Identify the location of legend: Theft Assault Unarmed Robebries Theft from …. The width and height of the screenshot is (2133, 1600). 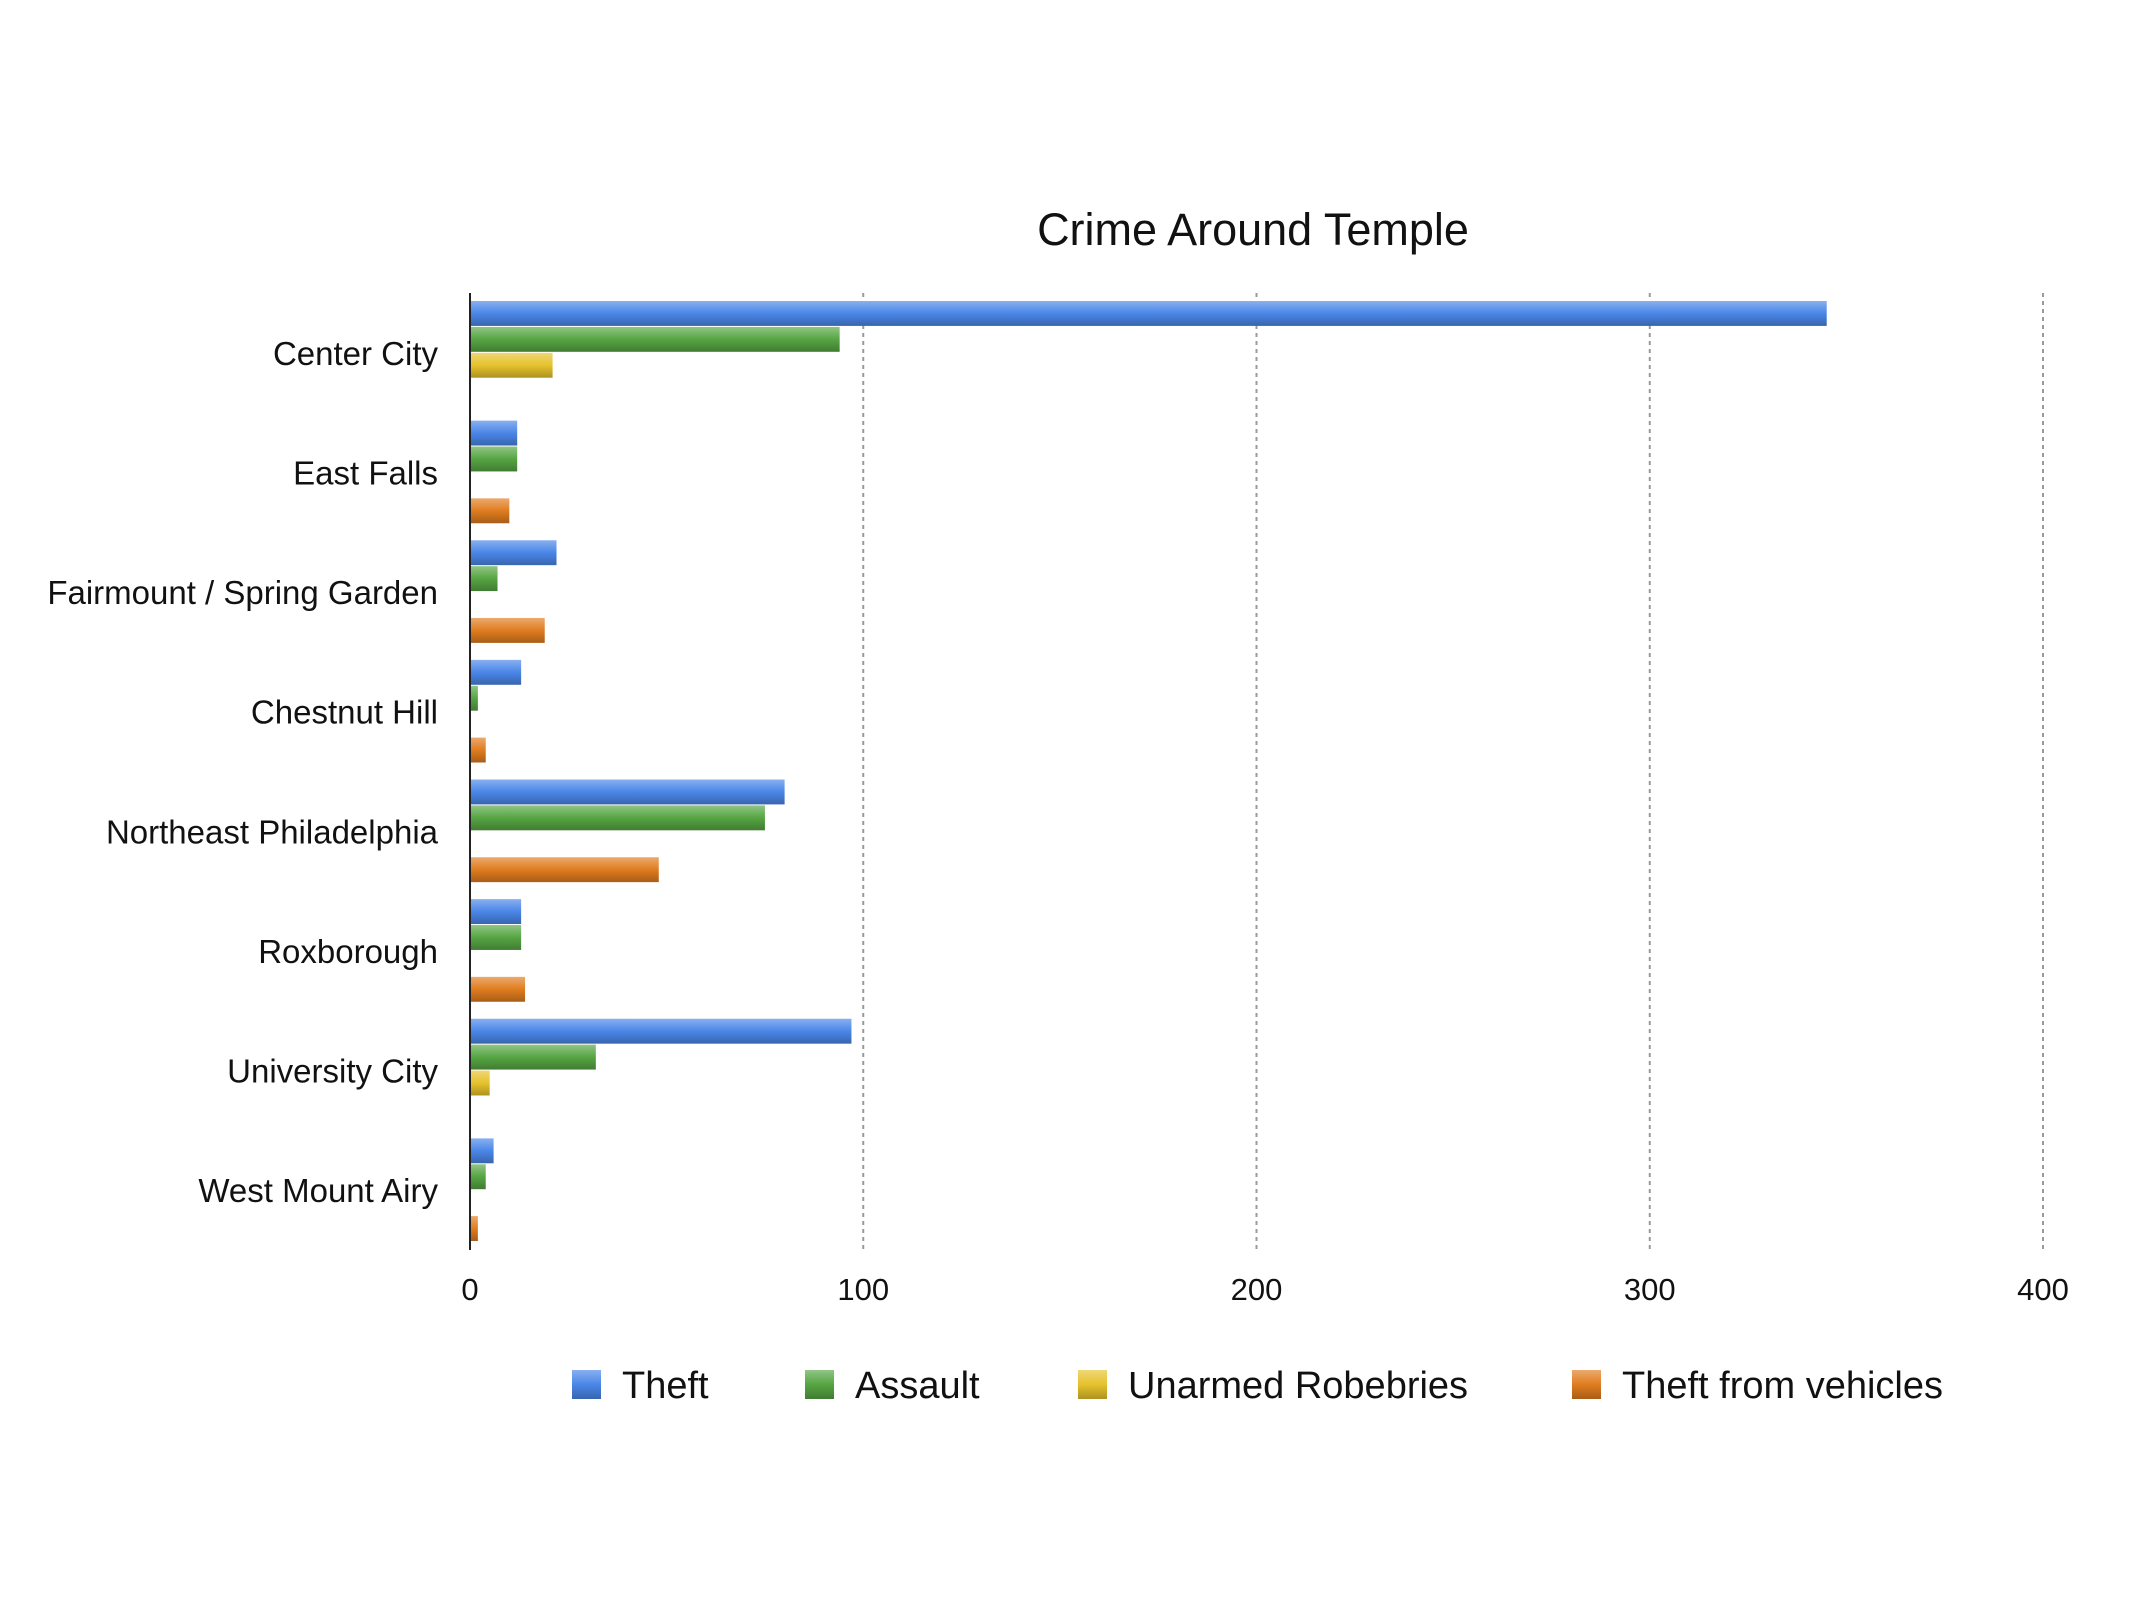
(1257, 1386).